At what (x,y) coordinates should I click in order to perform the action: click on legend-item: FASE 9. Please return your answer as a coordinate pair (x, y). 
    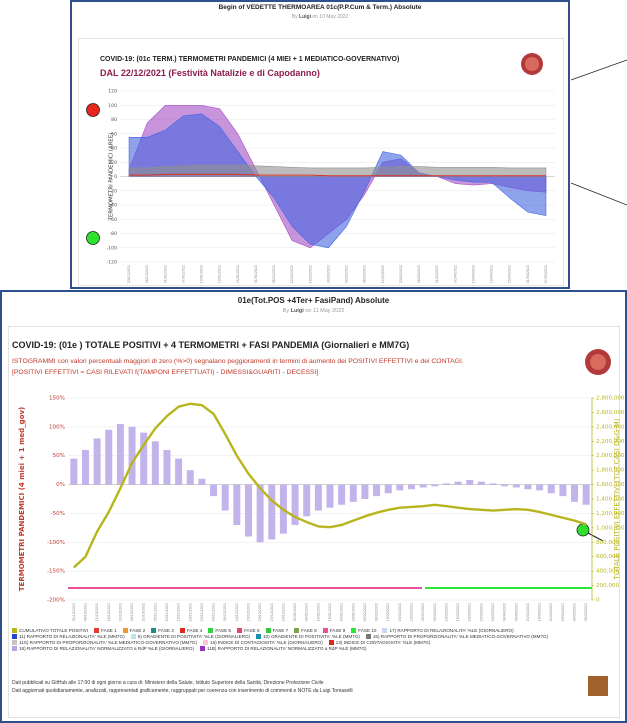
    Looking at the image, I should click on (334, 630).